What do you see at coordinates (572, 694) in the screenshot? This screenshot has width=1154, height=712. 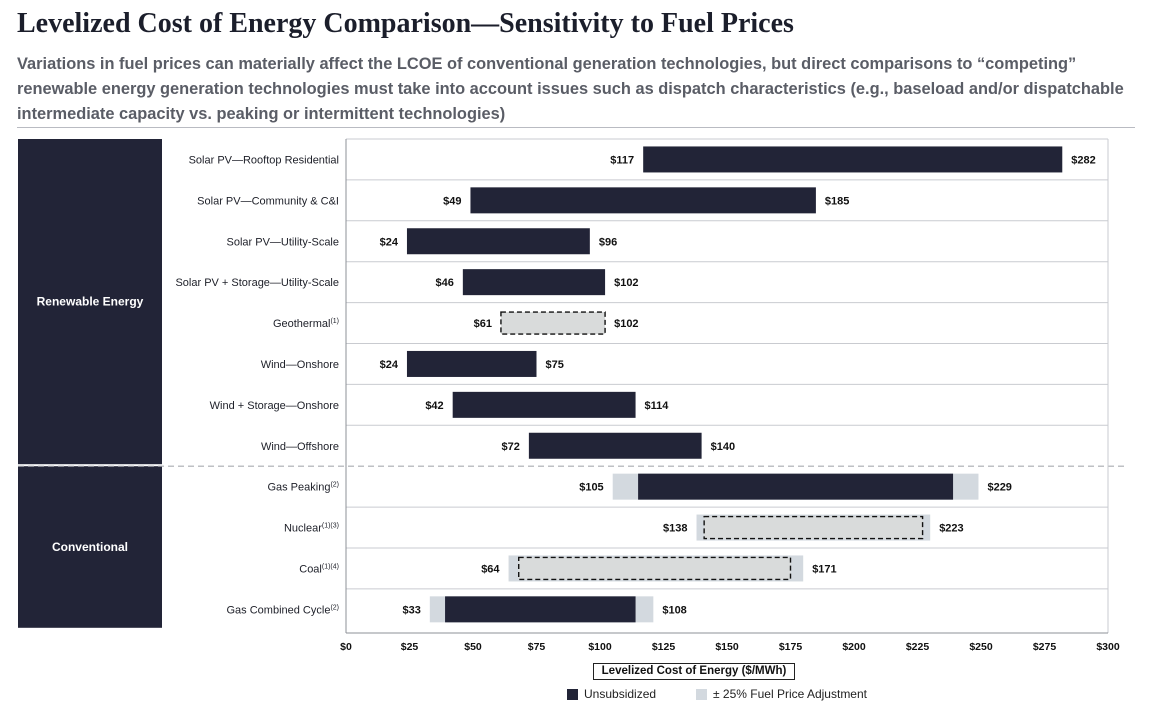 I see `legend-swatch-unsubsidized` at bounding box center [572, 694].